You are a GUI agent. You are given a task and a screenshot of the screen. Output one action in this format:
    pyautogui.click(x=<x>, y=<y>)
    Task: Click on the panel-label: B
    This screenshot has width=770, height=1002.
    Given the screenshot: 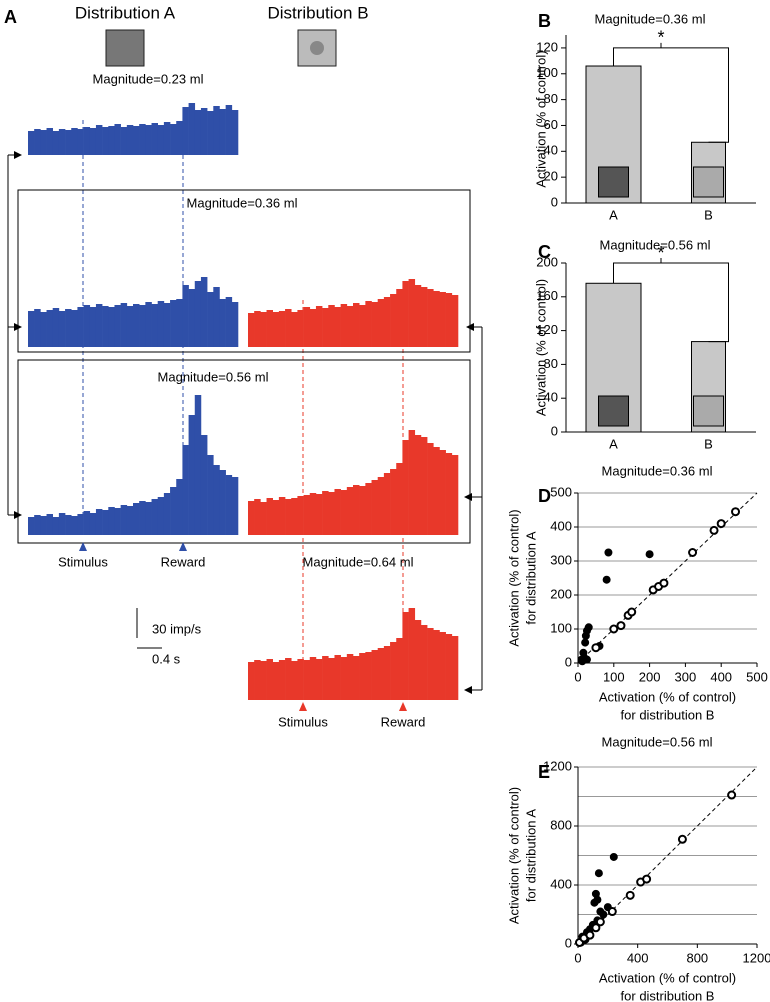 What is the action you would take?
    pyautogui.click(x=544, y=21)
    